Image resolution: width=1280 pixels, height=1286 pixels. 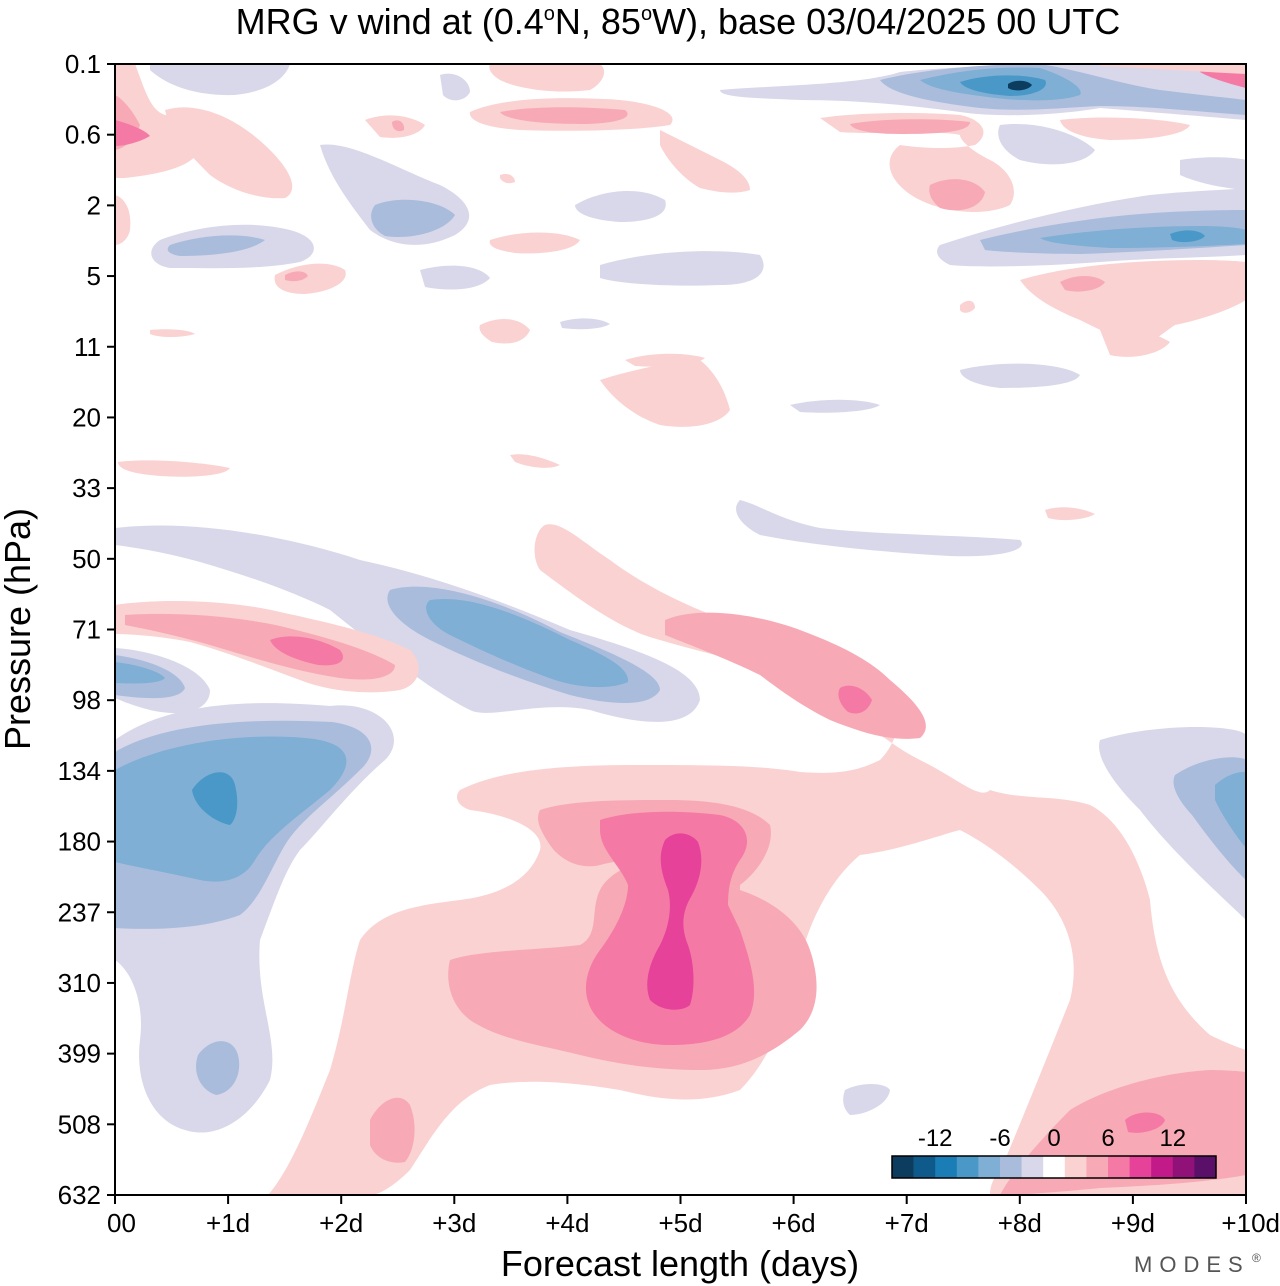 I want to click on colorbar-tick-label: 6, so click(x=1107, y=1138).